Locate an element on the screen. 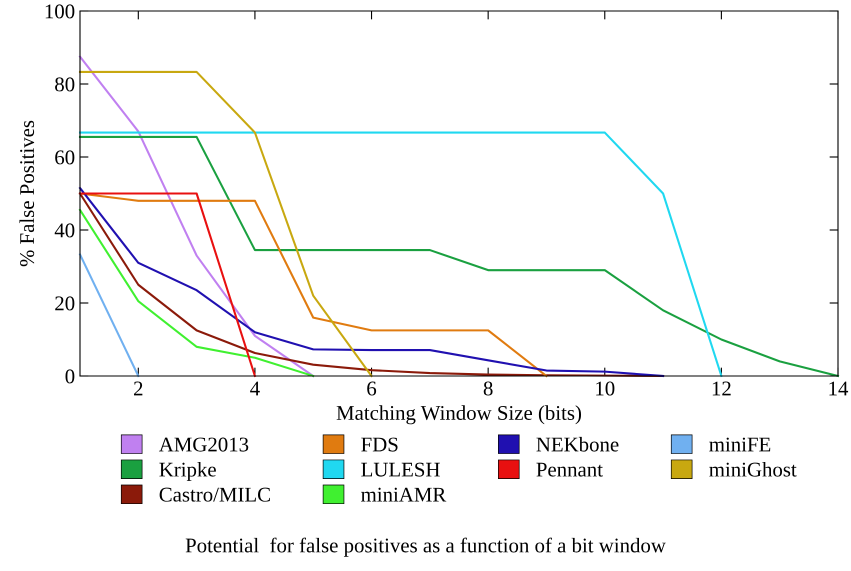 This screenshot has width=851, height=571. y-axis-title: % False Positives is located at coordinates (26, 193).